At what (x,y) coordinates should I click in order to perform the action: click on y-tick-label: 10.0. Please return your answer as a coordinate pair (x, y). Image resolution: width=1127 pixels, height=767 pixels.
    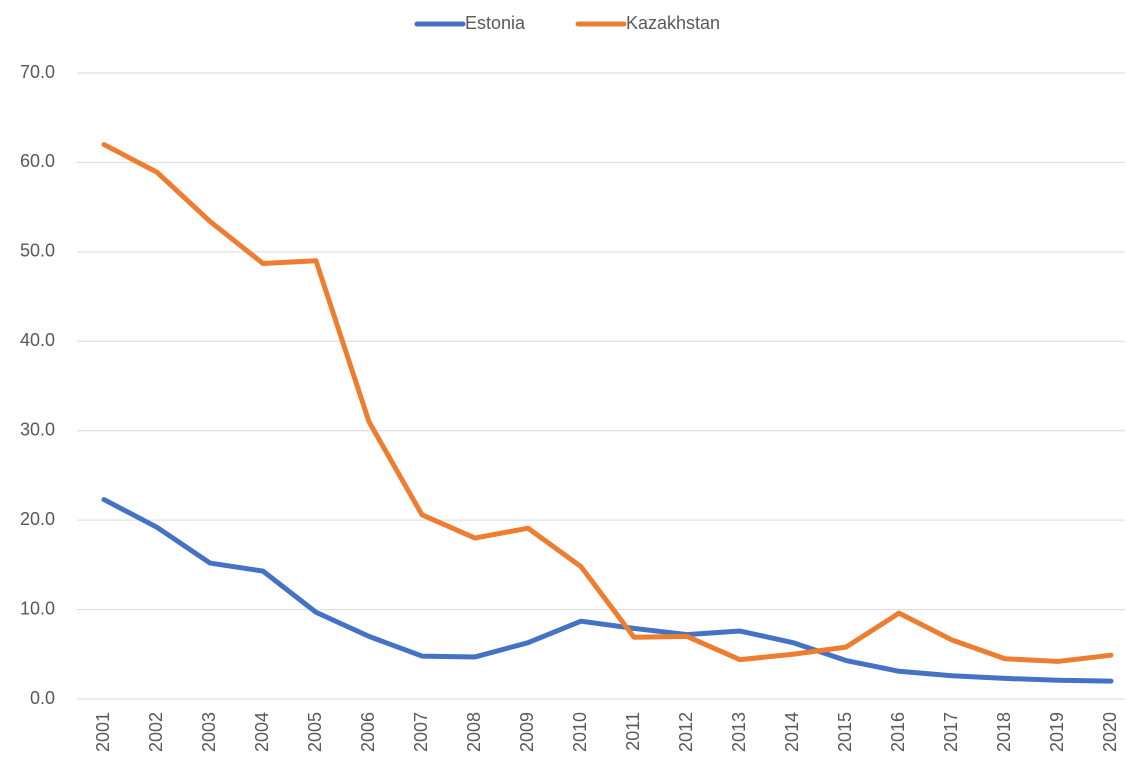
    Looking at the image, I should click on (37, 608).